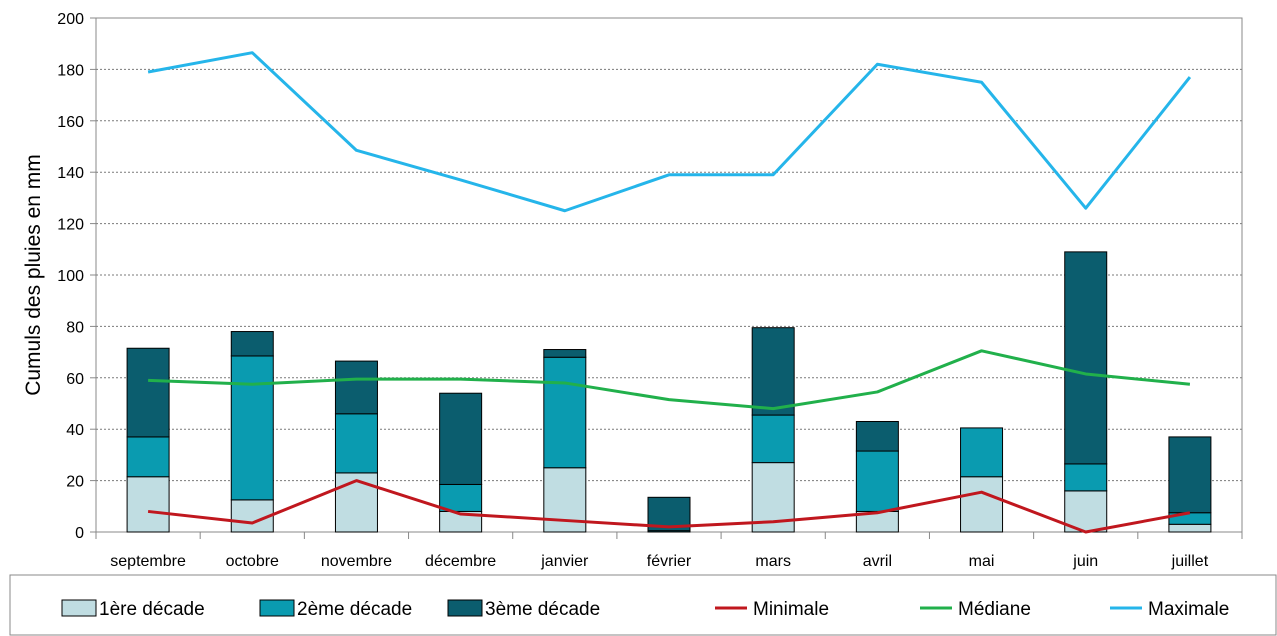 This screenshot has height=636, width=1277. What do you see at coordinates (354, 609) in the screenshot?
I see `legend-label: 2ème décade` at bounding box center [354, 609].